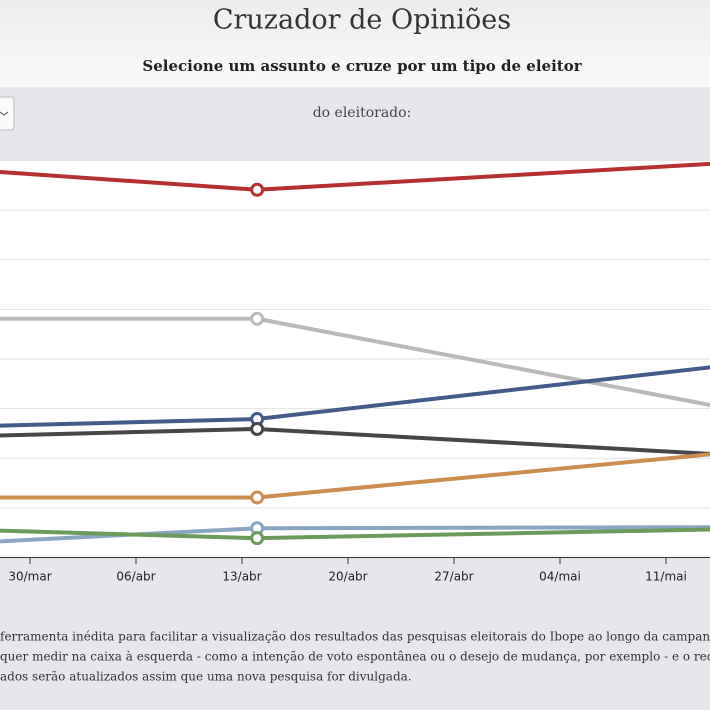 The height and width of the screenshot is (710, 710). Describe the element at coordinates (453, 577) in the screenshot. I see `x-tick-label: 27/abr` at that location.